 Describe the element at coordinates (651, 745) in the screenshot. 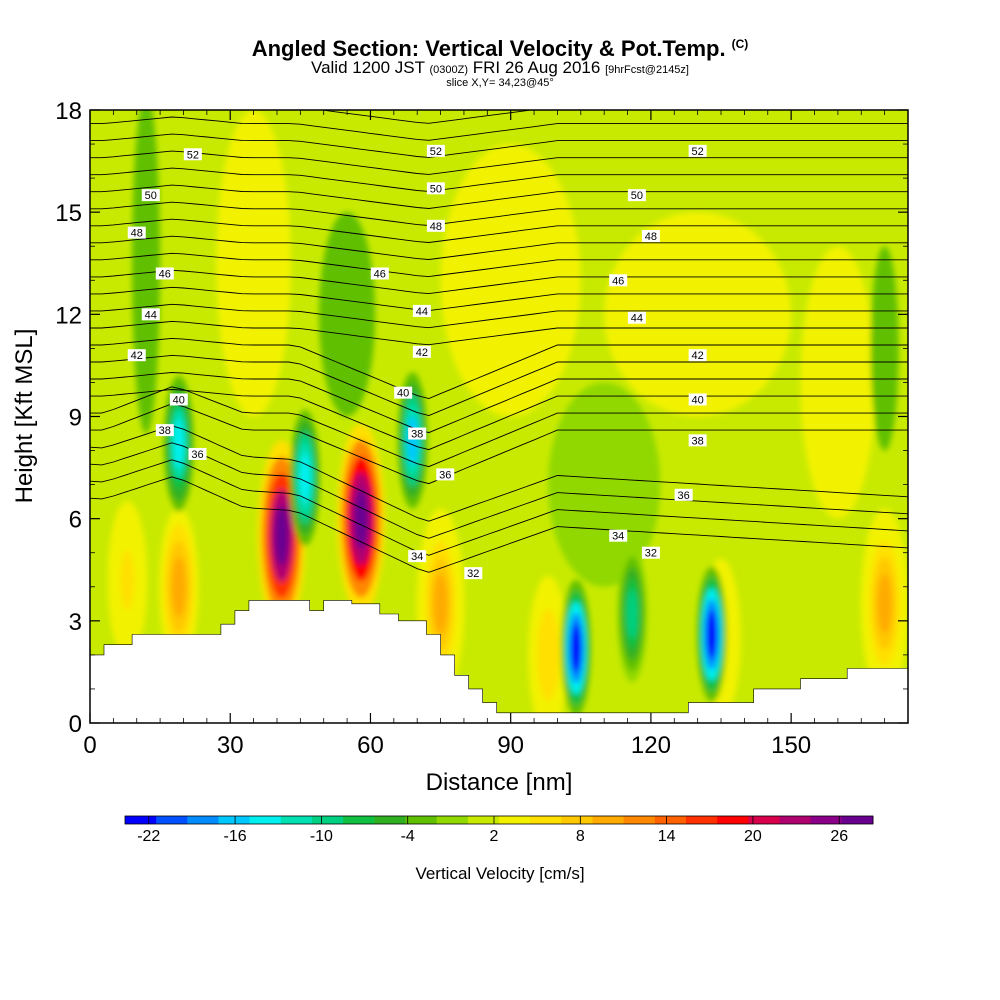

I see `x-tick-label: 120` at that location.